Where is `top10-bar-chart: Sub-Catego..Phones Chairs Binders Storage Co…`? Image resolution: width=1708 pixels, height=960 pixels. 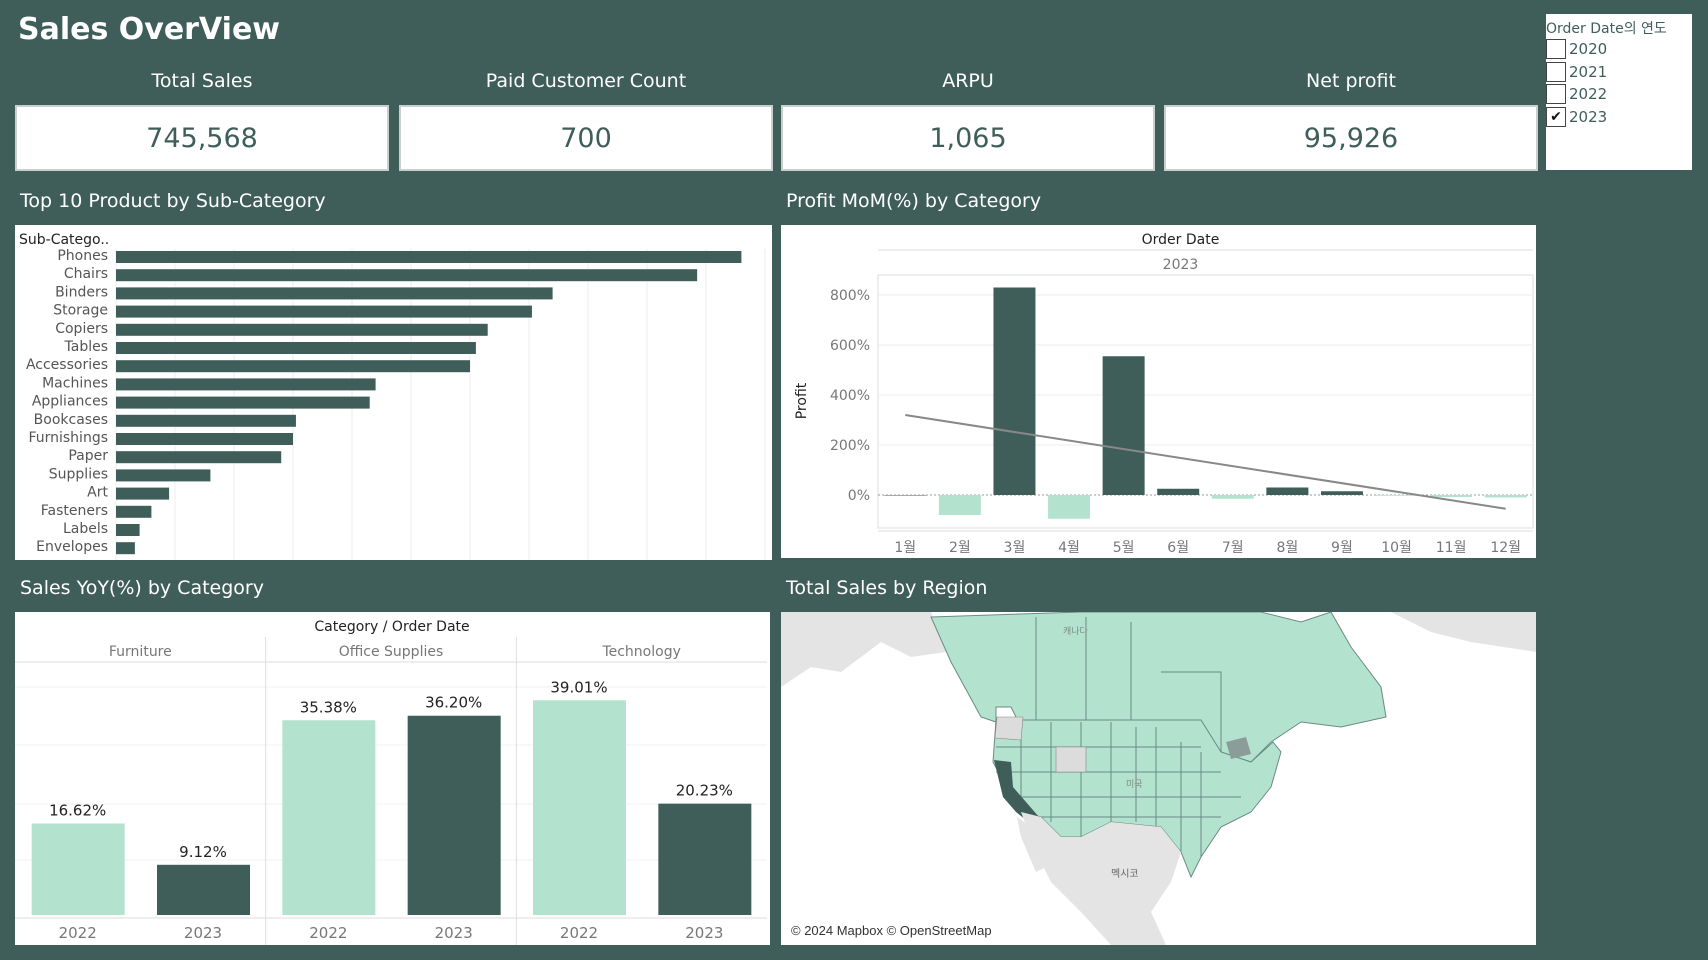
top10-bar-chart: Sub-Catego..Phones Chairs Binders Storage Co… is located at coordinates (392, 396).